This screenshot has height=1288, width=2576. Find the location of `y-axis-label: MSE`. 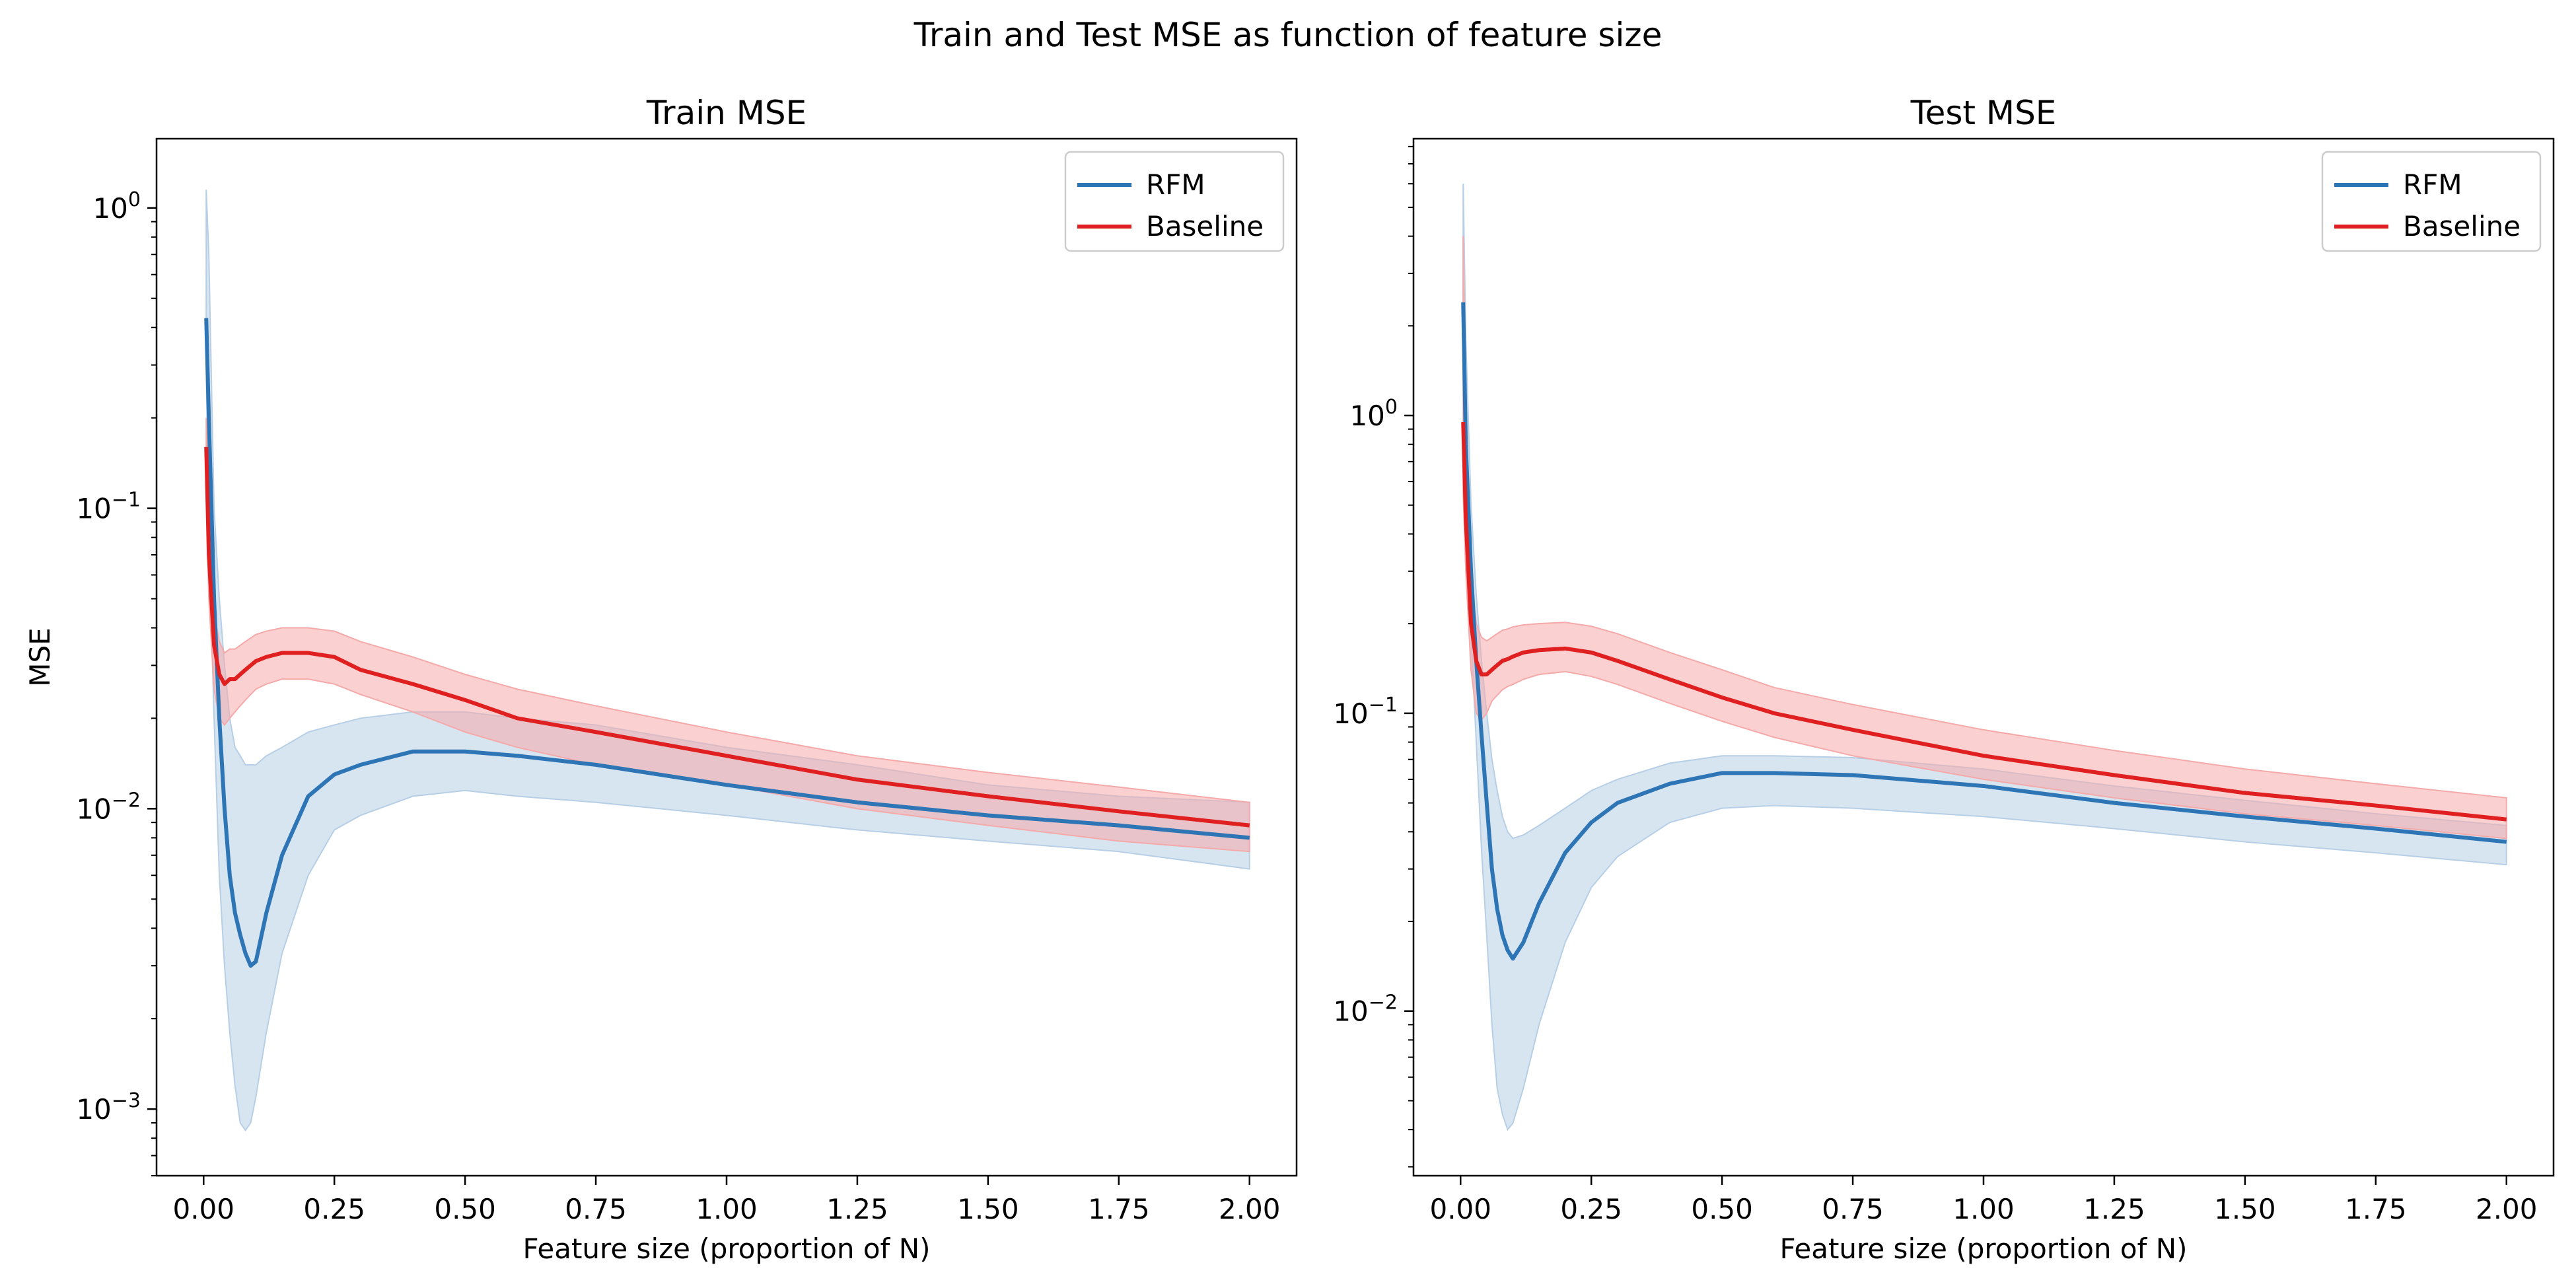

y-axis-label: MSE is located at coordinates (40, 657).